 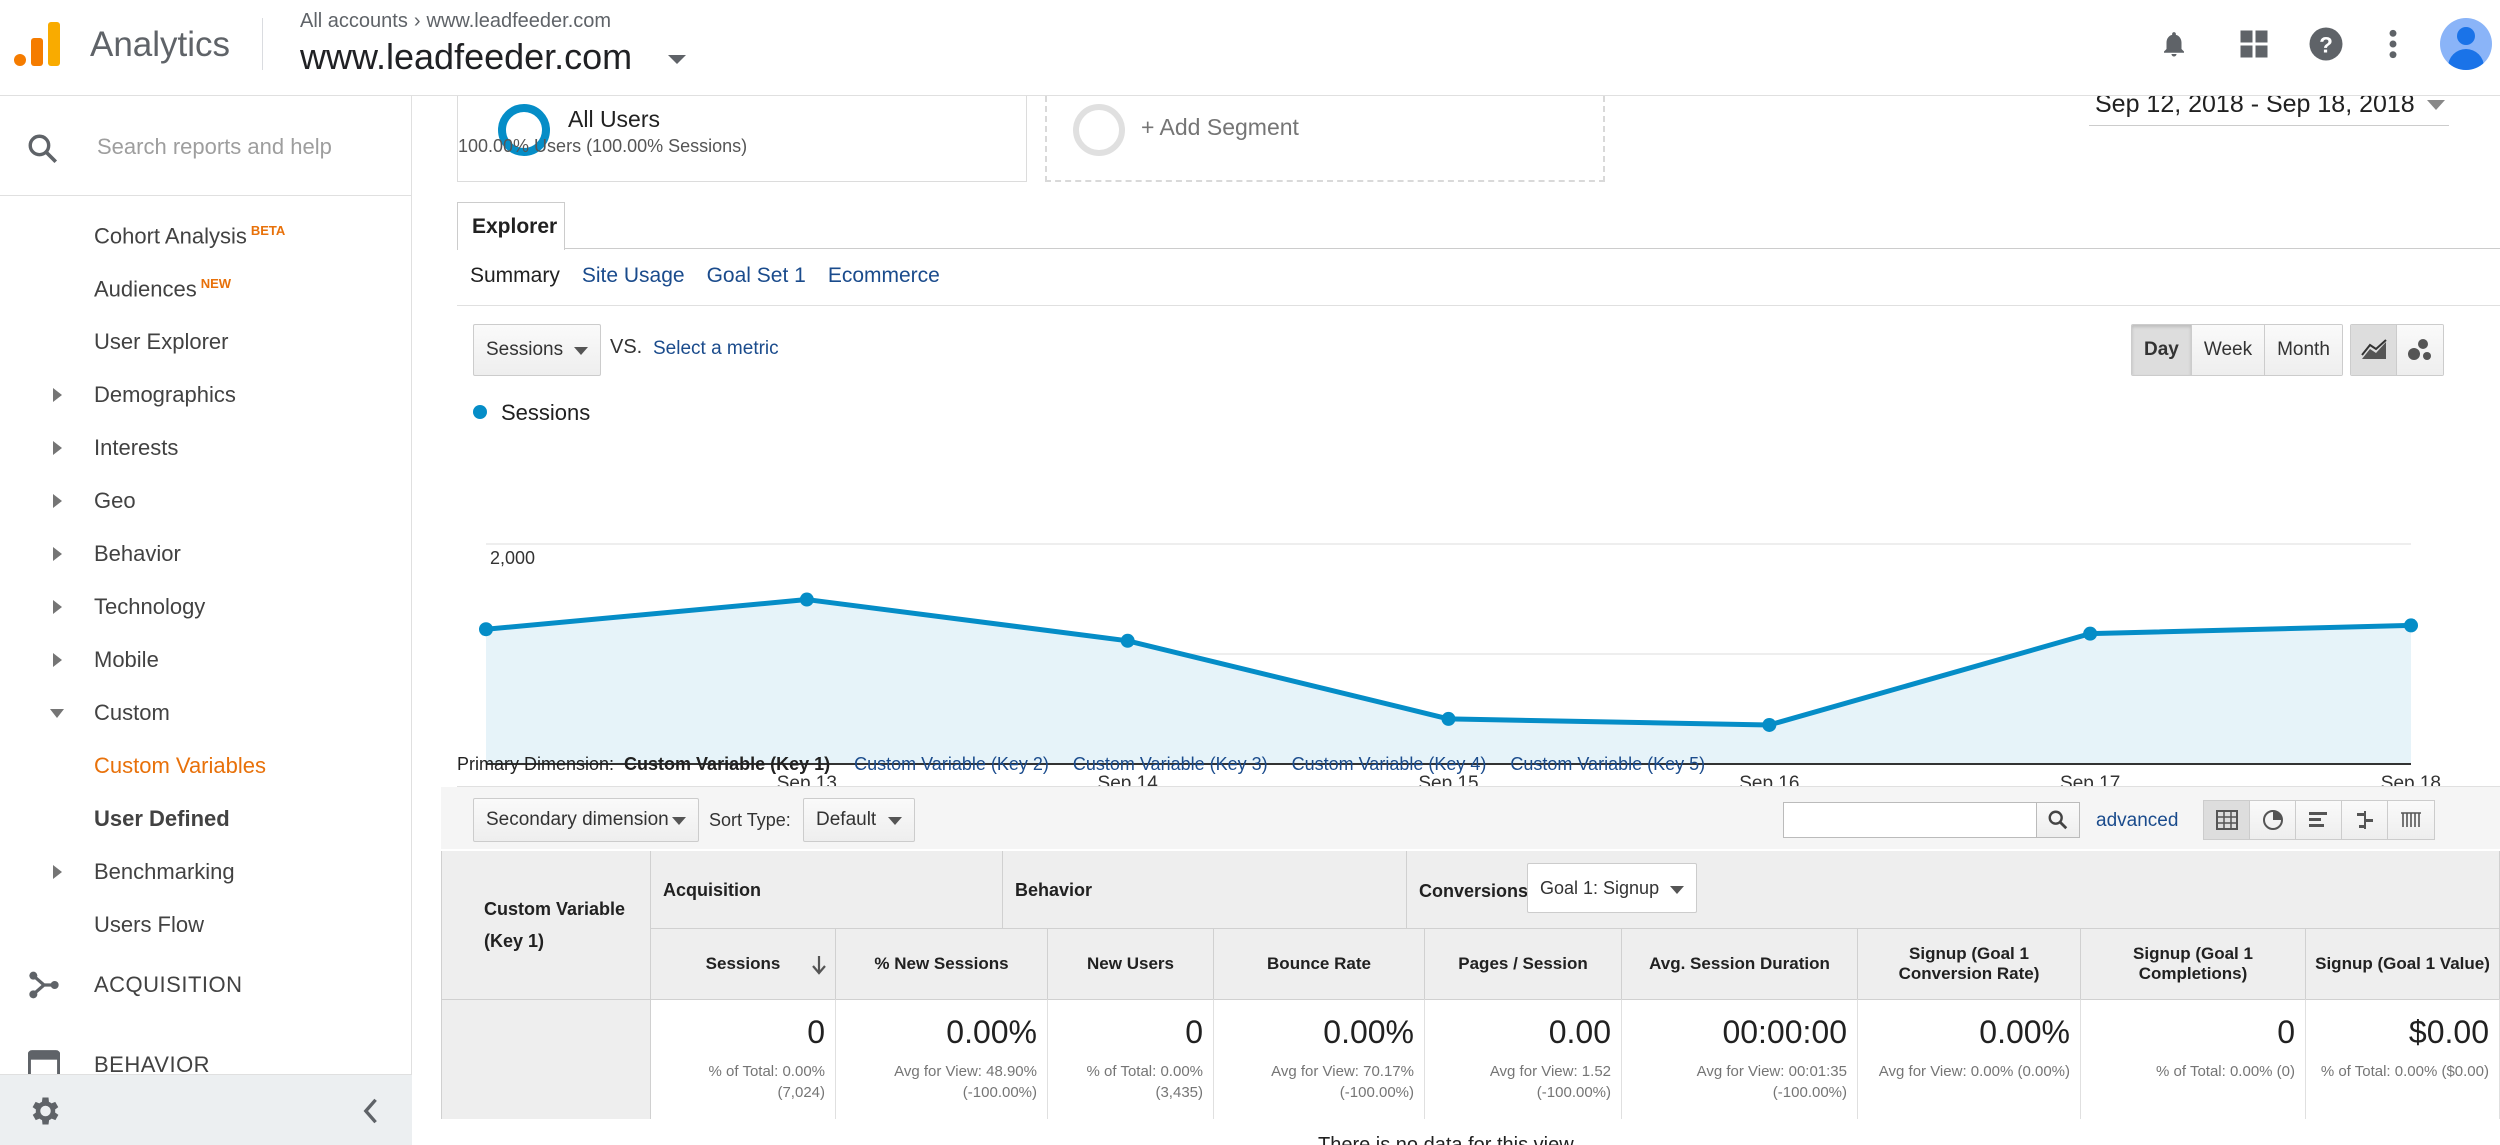 What do you see at coordinates (2404, 1071) in the screenshot?
I see `total-subtext: % of Total: 0.00% ($0.00)` at bounding box center [2404, 1071].